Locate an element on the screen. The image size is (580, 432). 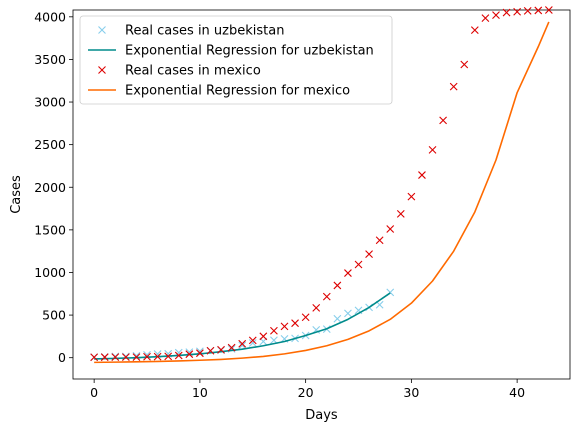
legend-box is located at coordinates (236, 60).